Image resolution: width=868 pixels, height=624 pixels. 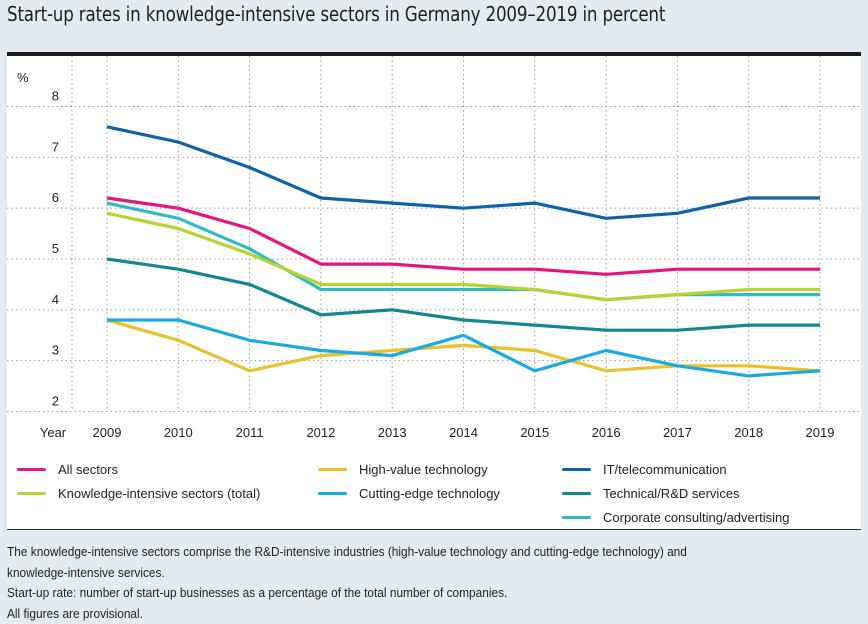 I want to click on x-tick-label: 2017, so click(x=677, y=432).